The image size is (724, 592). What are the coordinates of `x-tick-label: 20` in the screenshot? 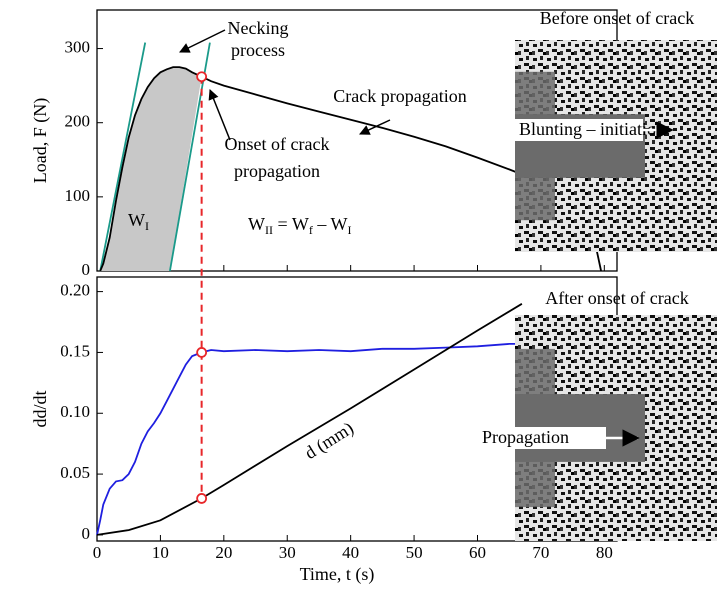 It's located at (223, 552).